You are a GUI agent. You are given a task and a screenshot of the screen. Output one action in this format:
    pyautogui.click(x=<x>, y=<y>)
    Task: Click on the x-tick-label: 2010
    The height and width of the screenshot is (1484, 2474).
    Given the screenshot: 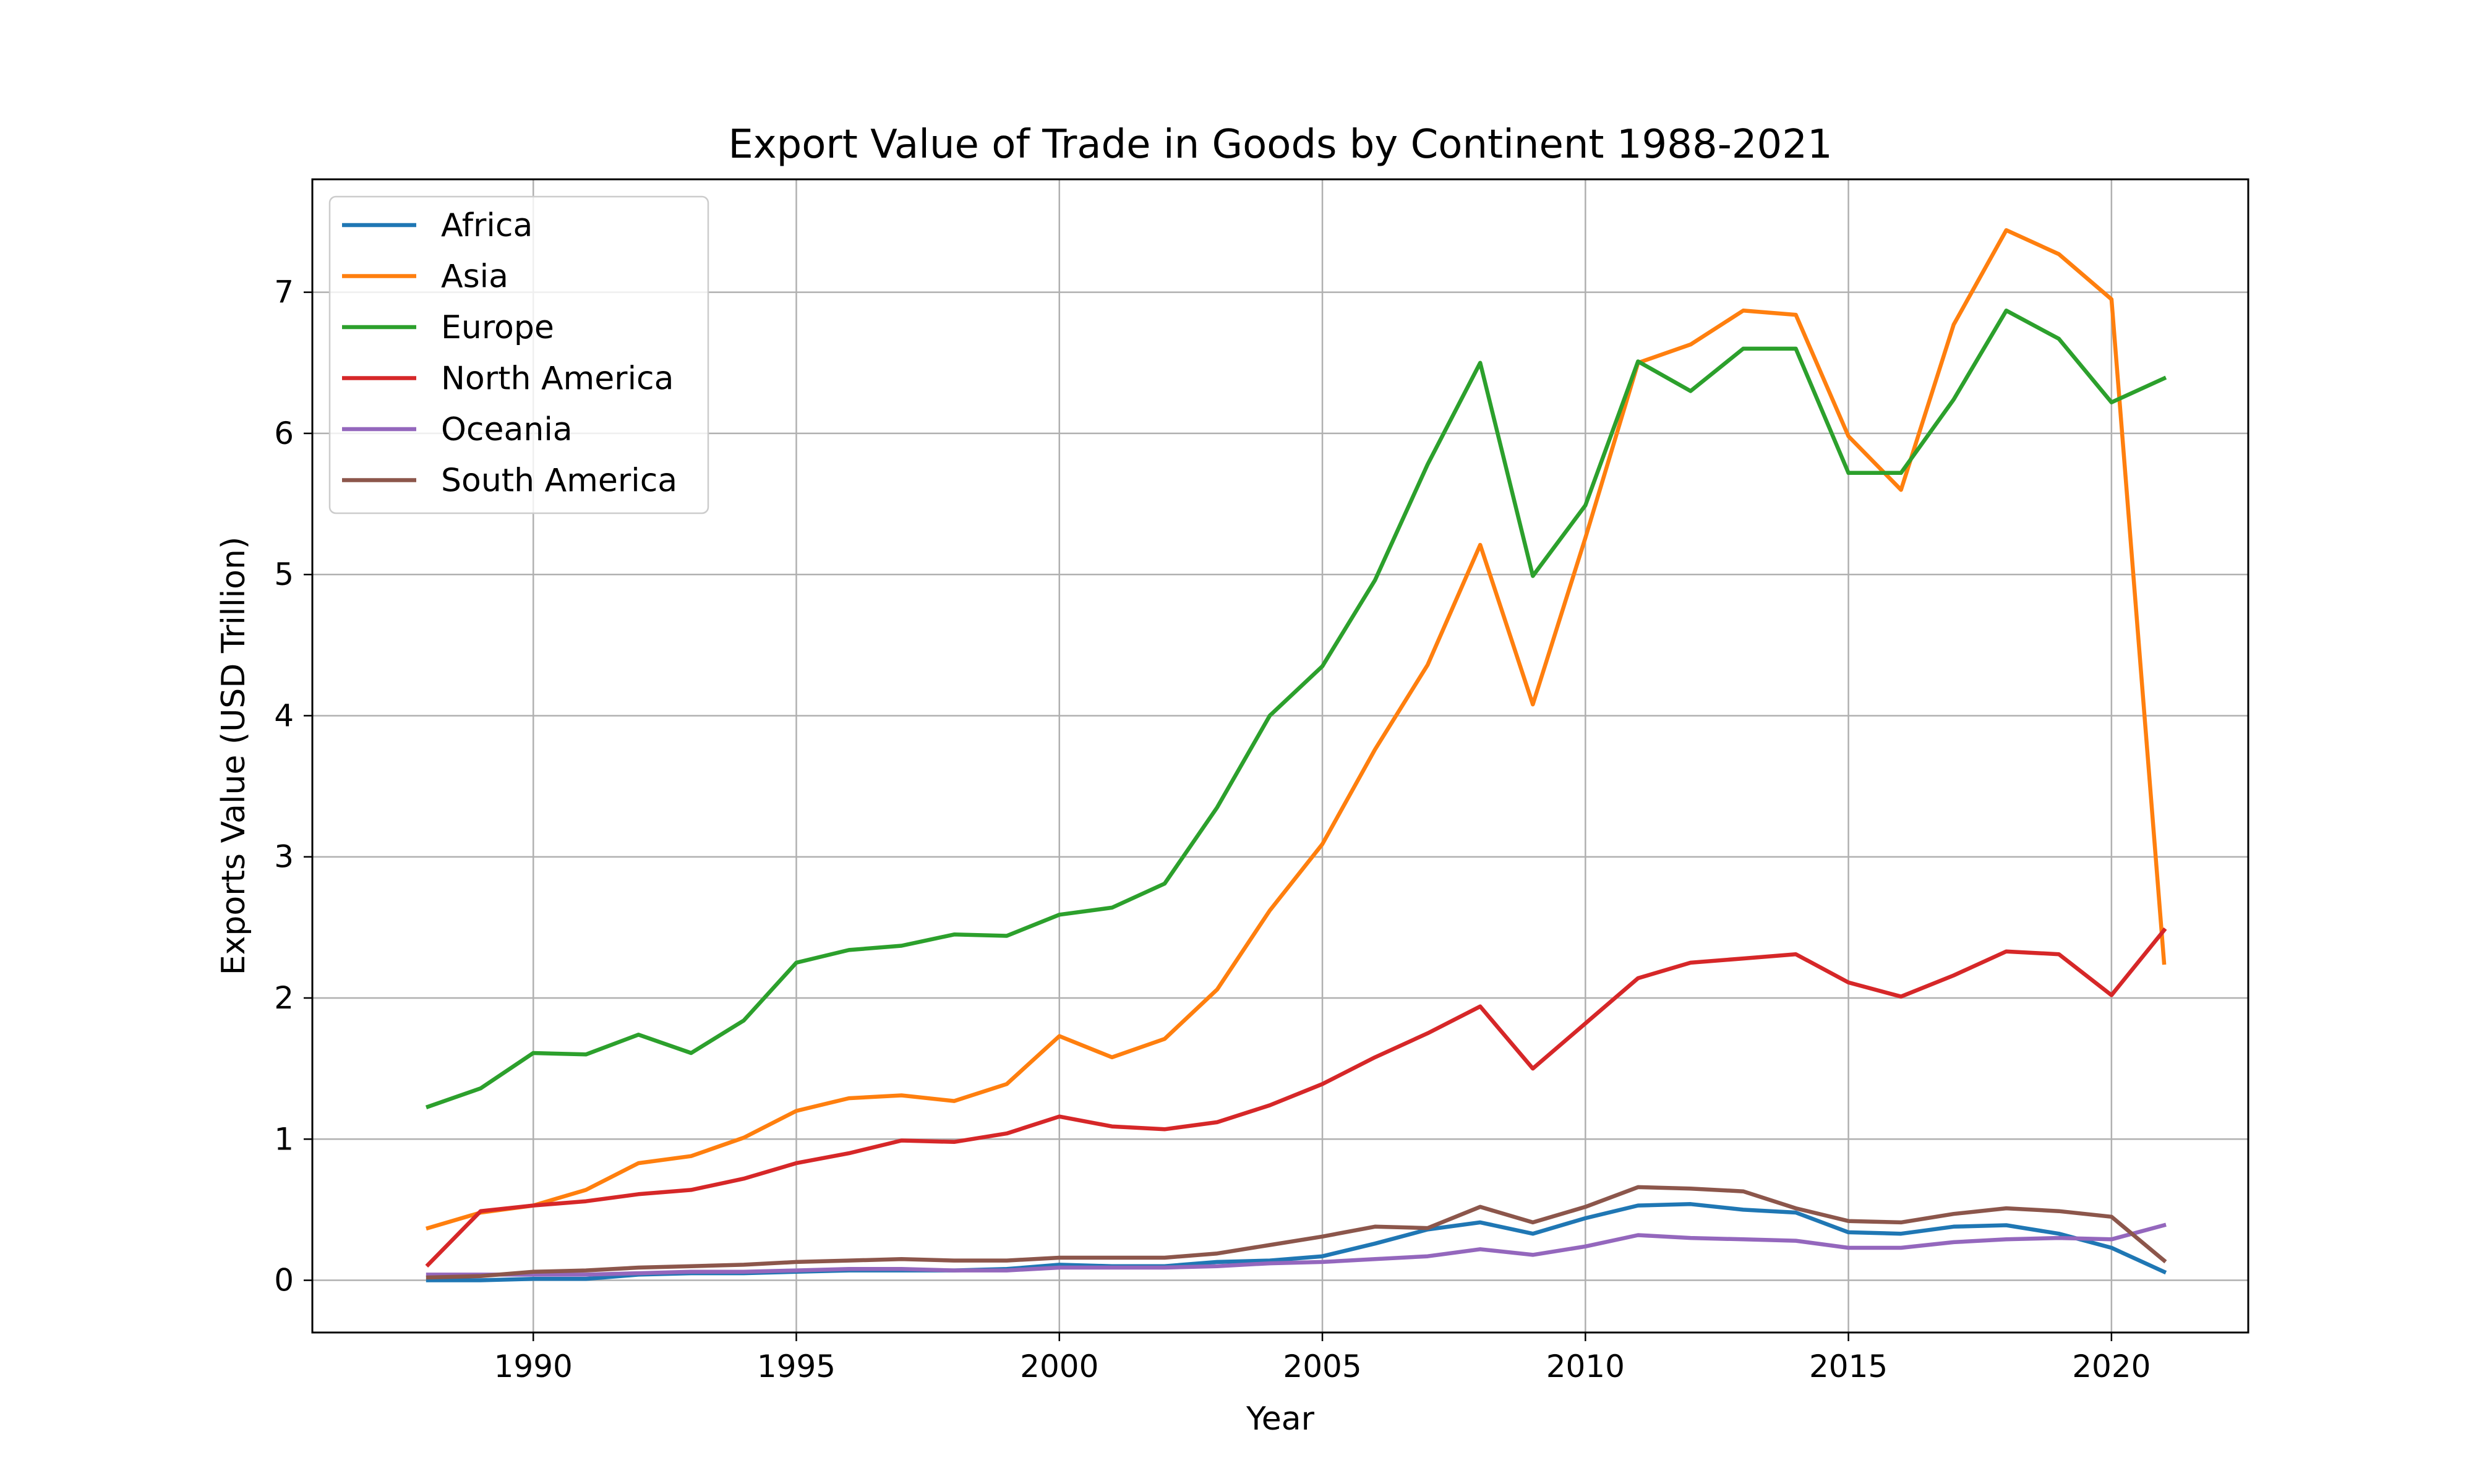 What is the action you would take?
    pyautogui.click(x=1586, y=1366)
    